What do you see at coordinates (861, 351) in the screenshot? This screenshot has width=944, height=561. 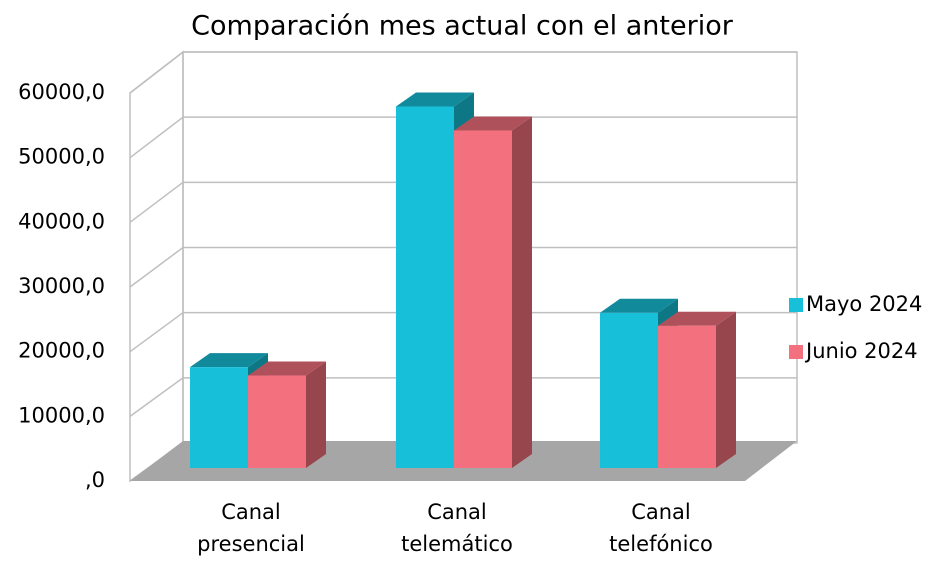 I see `legend-label: Junio 2024` at bounding box center [861, 351].